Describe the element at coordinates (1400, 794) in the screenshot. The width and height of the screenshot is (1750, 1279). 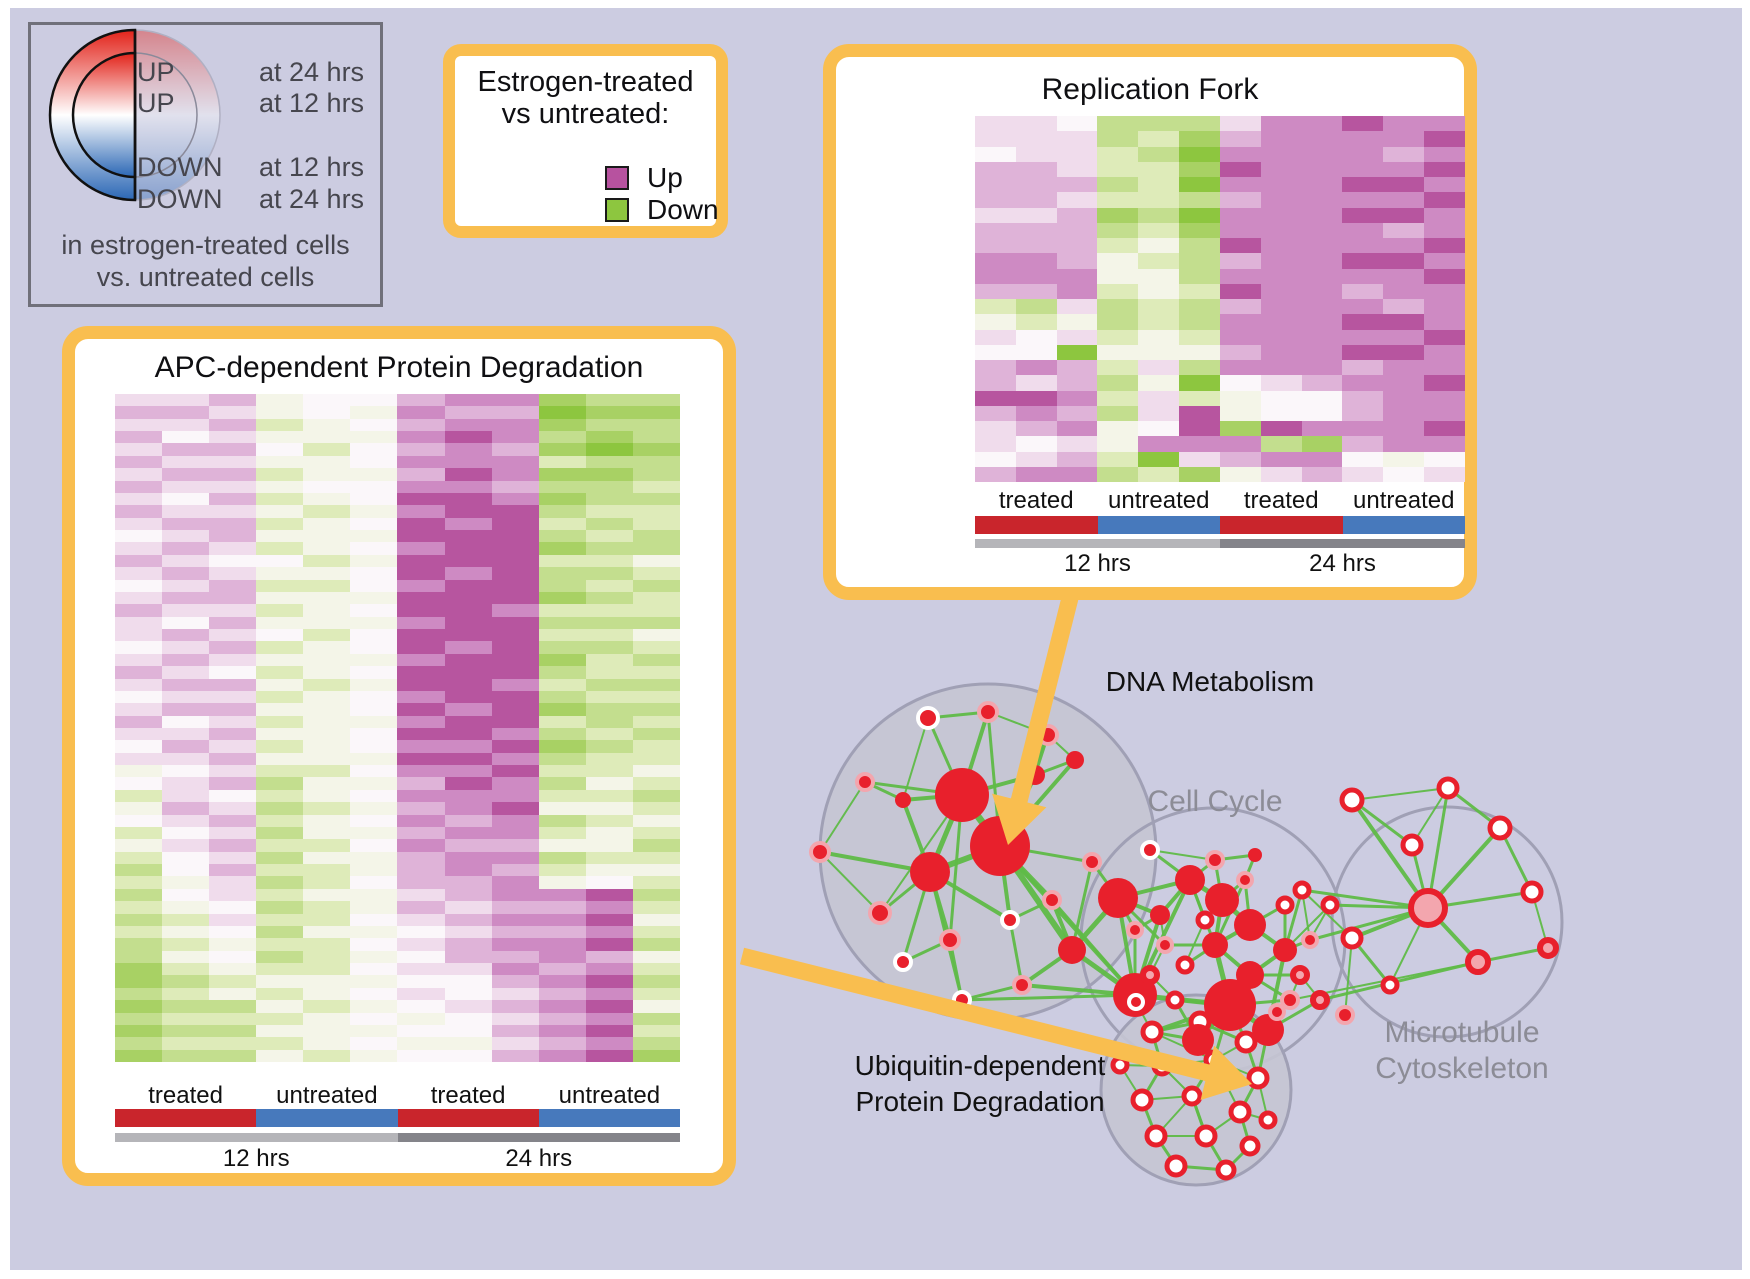
I see `network-edge` at that location.